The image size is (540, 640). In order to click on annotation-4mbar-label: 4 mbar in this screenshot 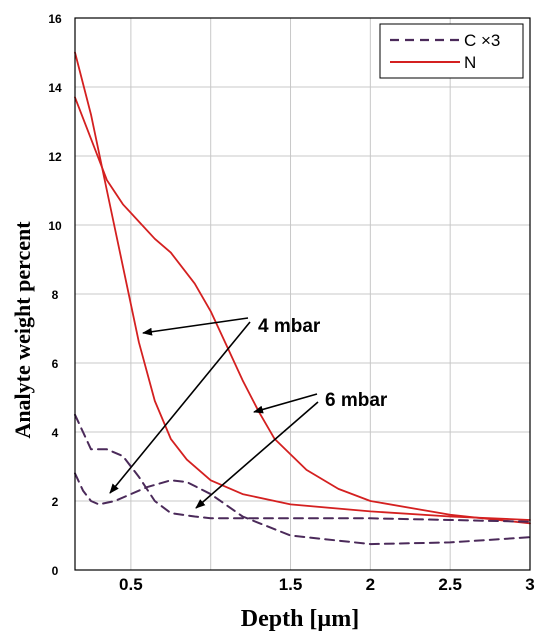, I will do `click(289, 326)`.